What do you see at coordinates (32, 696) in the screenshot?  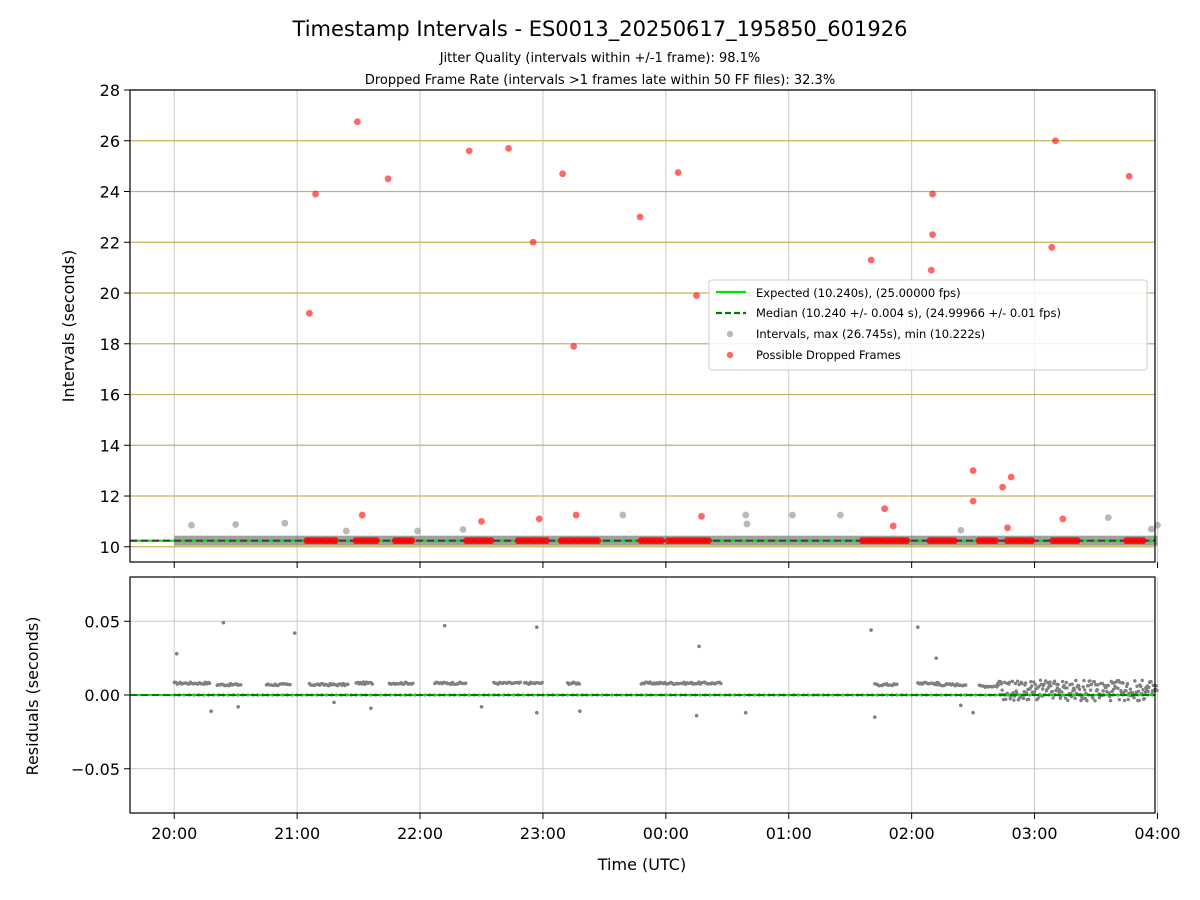 I see `residuals-y-axis-label: Residuals (seconds)` at bounding box center [32, 696].